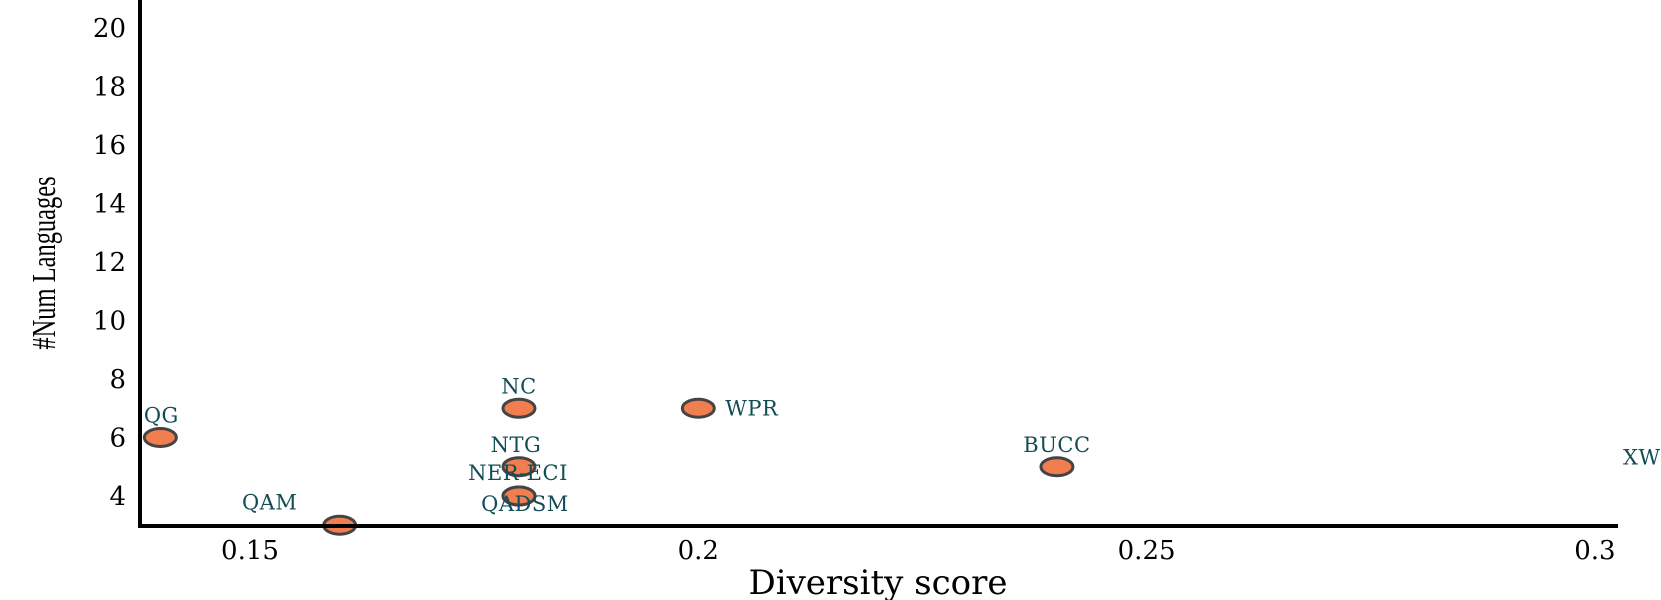 This screenshot has width=1661, height=600. What do you see at coordinates (1147, 551) in the screenshot?
I see `x-tick-label: 0.25` at bounding box center [1147, 551].